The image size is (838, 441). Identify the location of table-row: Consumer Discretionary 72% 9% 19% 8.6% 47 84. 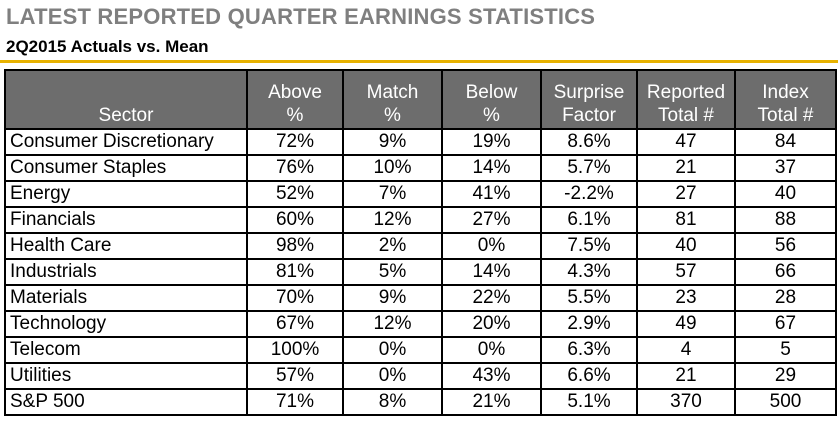
(420, 142).